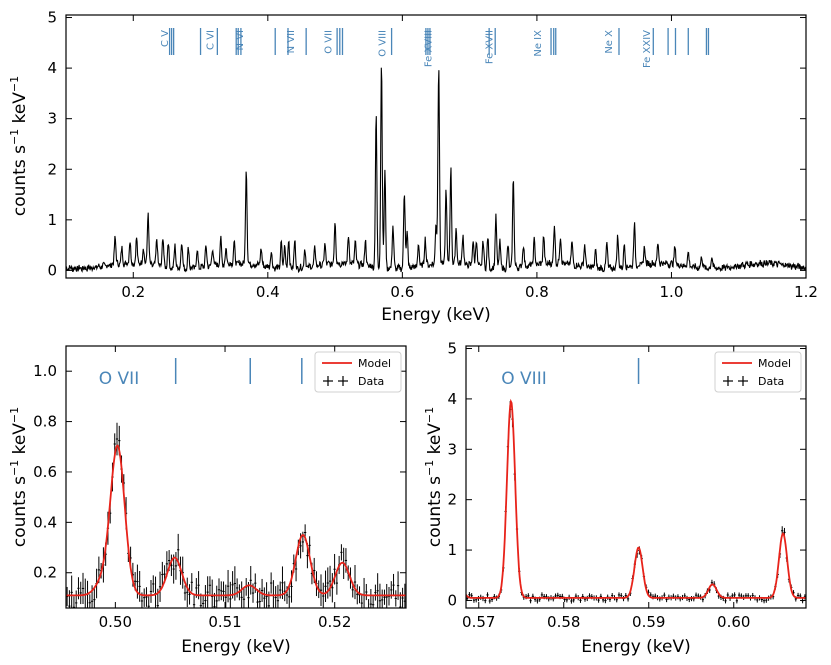  I want to click on x-tick-label: 1.2, so click(806, 292).